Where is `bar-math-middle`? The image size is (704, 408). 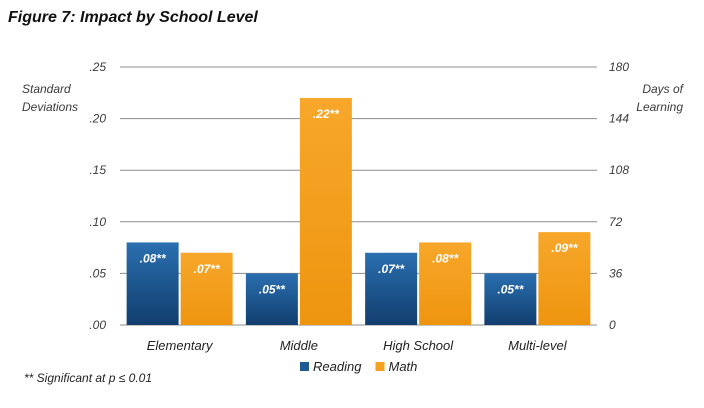
bar-math-middle is located at coordinates (325, 211).